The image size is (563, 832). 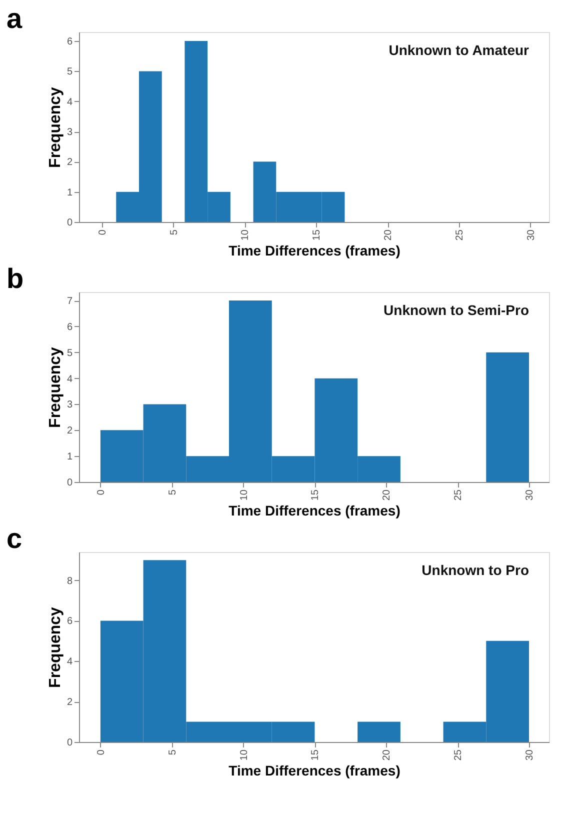 I want to click on annotation: Unknown to Semi-Pro, so click(x=456, y=310).